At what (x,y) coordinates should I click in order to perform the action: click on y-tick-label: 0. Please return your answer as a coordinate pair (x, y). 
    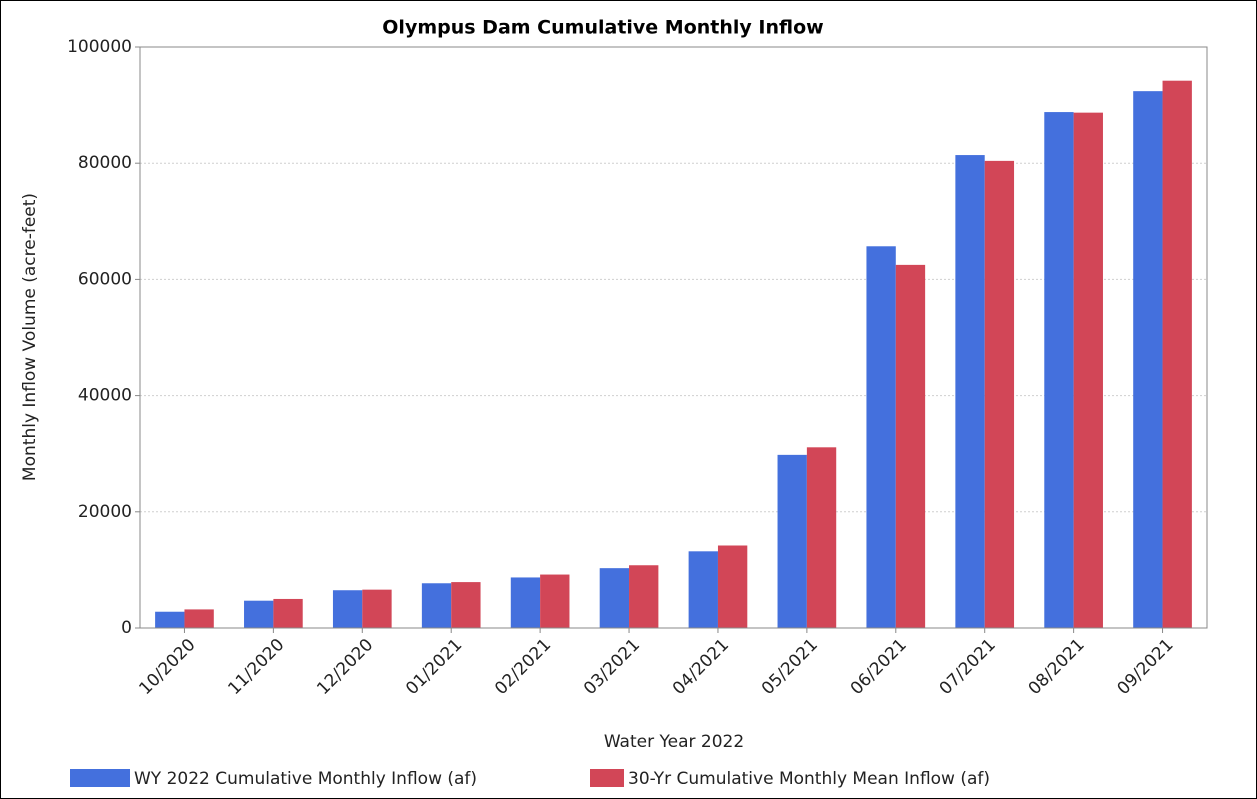
    Looking at the image, I should click on (126, 628).